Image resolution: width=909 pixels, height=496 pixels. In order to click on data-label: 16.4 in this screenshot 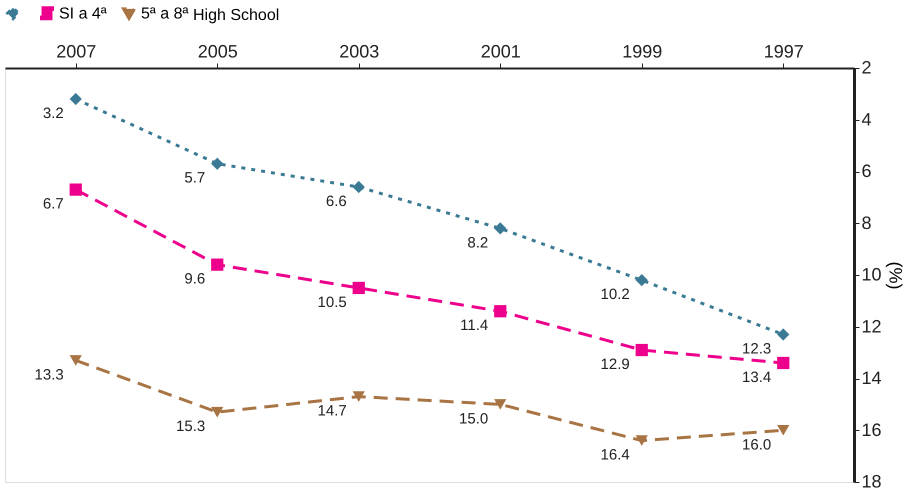, I will do `click(615, 455)`.